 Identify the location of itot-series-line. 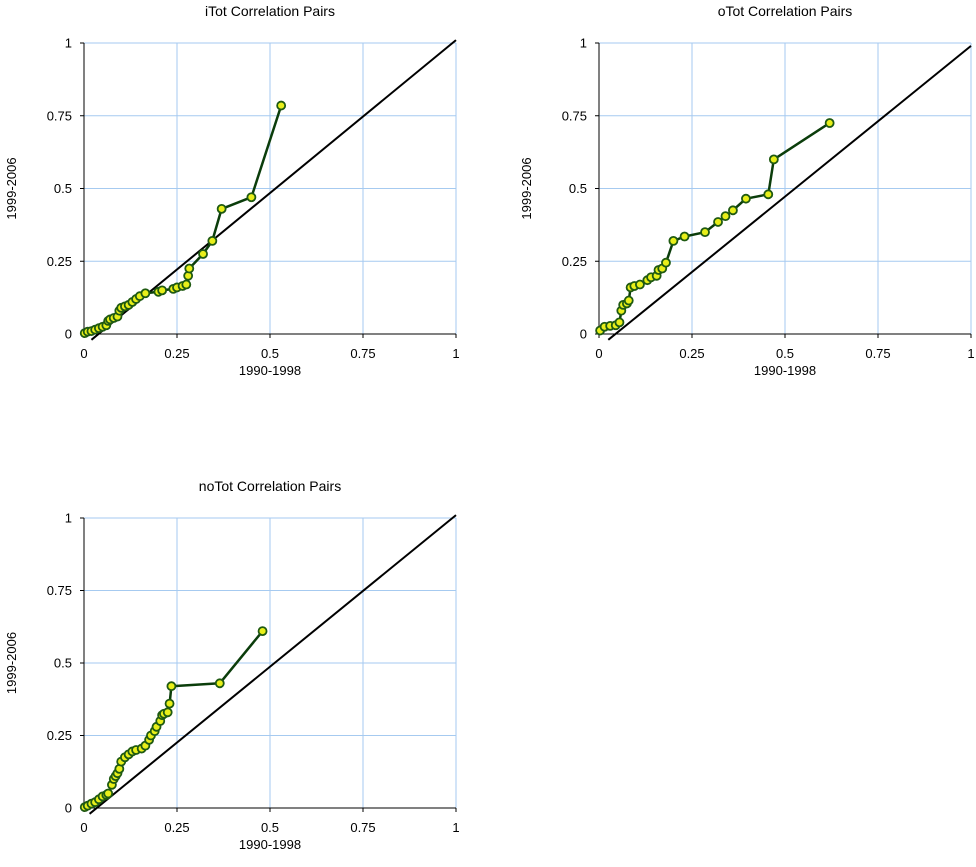
(183, 220).